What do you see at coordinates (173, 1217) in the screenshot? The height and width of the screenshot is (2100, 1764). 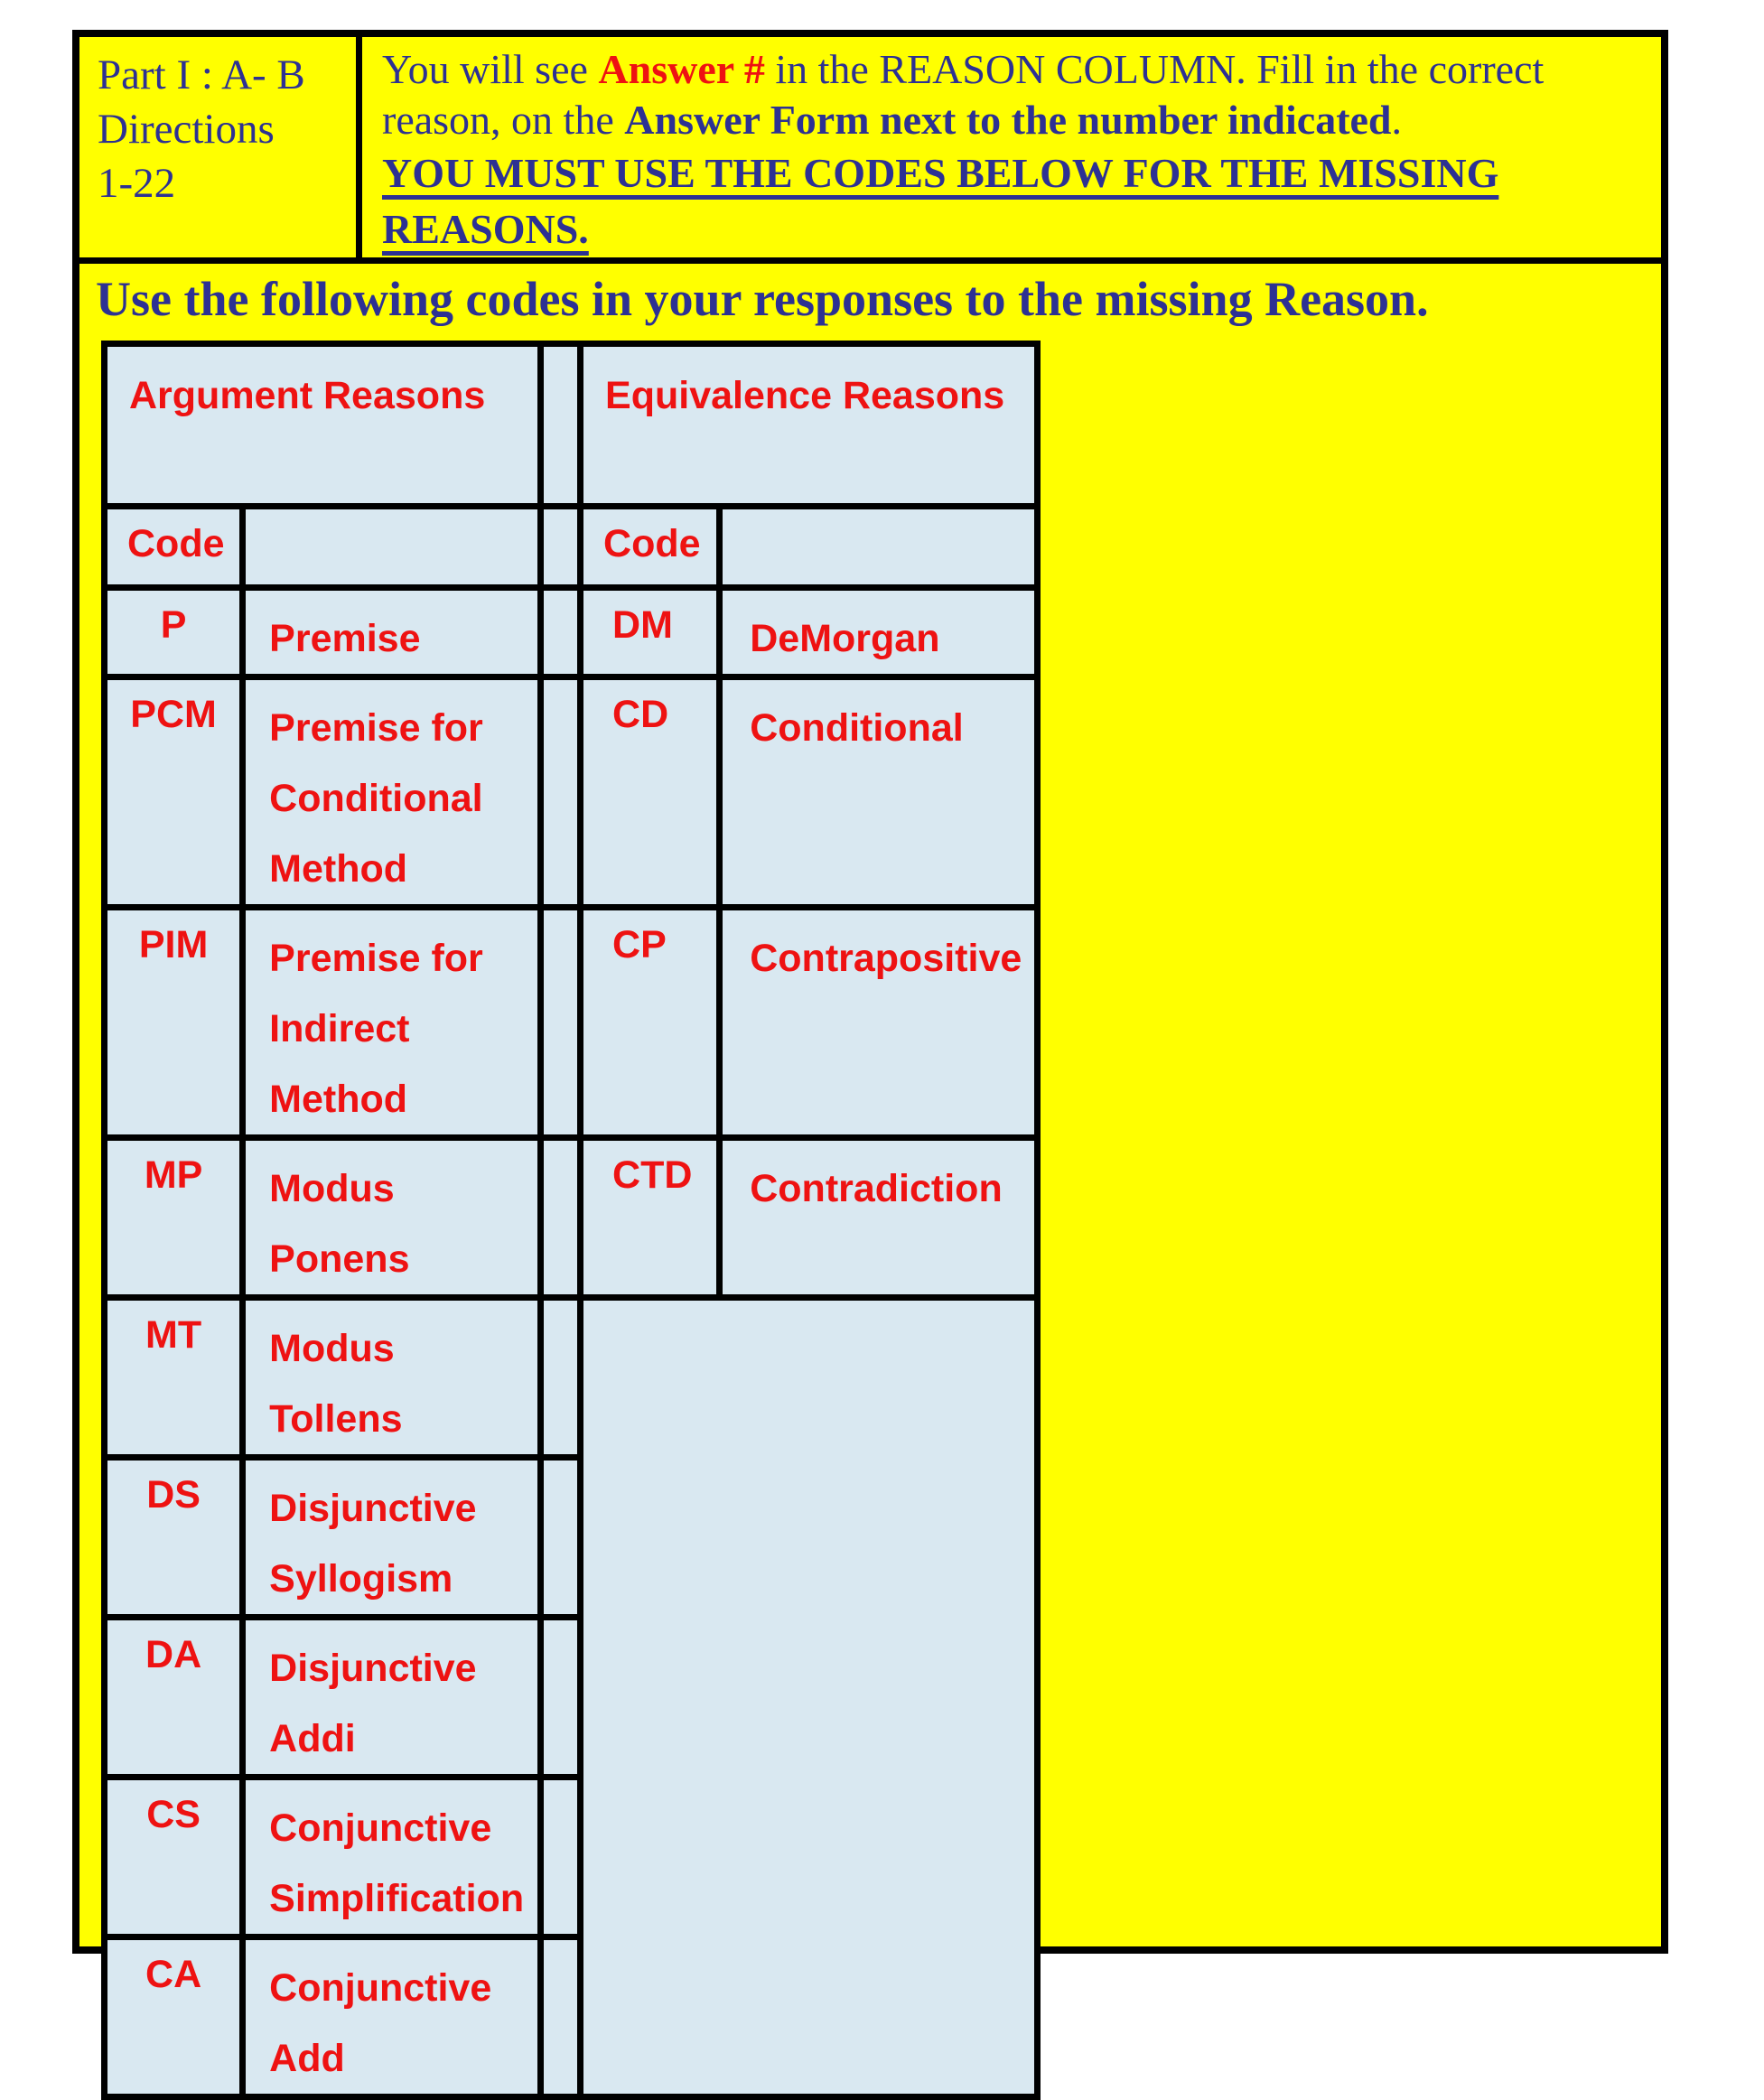 I see `argument-code-cell: MP` at bounding box center [173, 1217].